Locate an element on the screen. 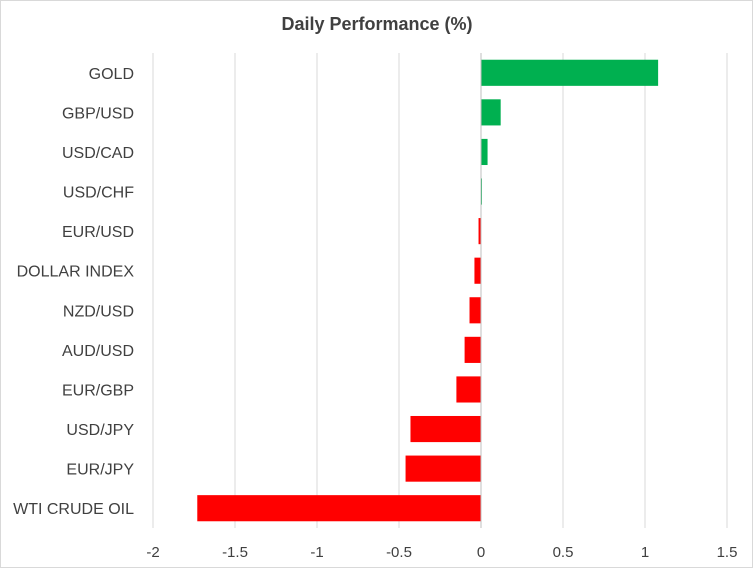 This screenshot has height=568, width=753. bar-aud-usd is located at coordinates (472, 349).